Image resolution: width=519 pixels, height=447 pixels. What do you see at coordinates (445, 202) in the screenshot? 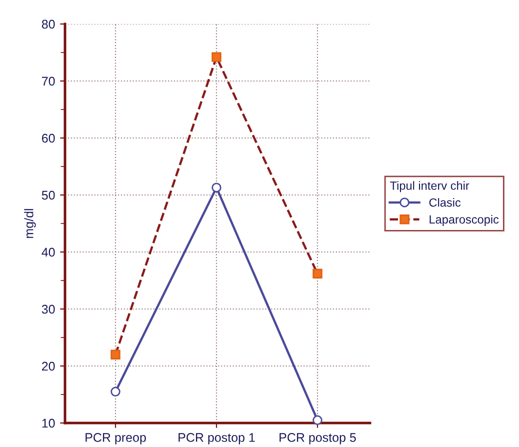
I see `legend-label: Clasic` at bounding box center [445, 202].